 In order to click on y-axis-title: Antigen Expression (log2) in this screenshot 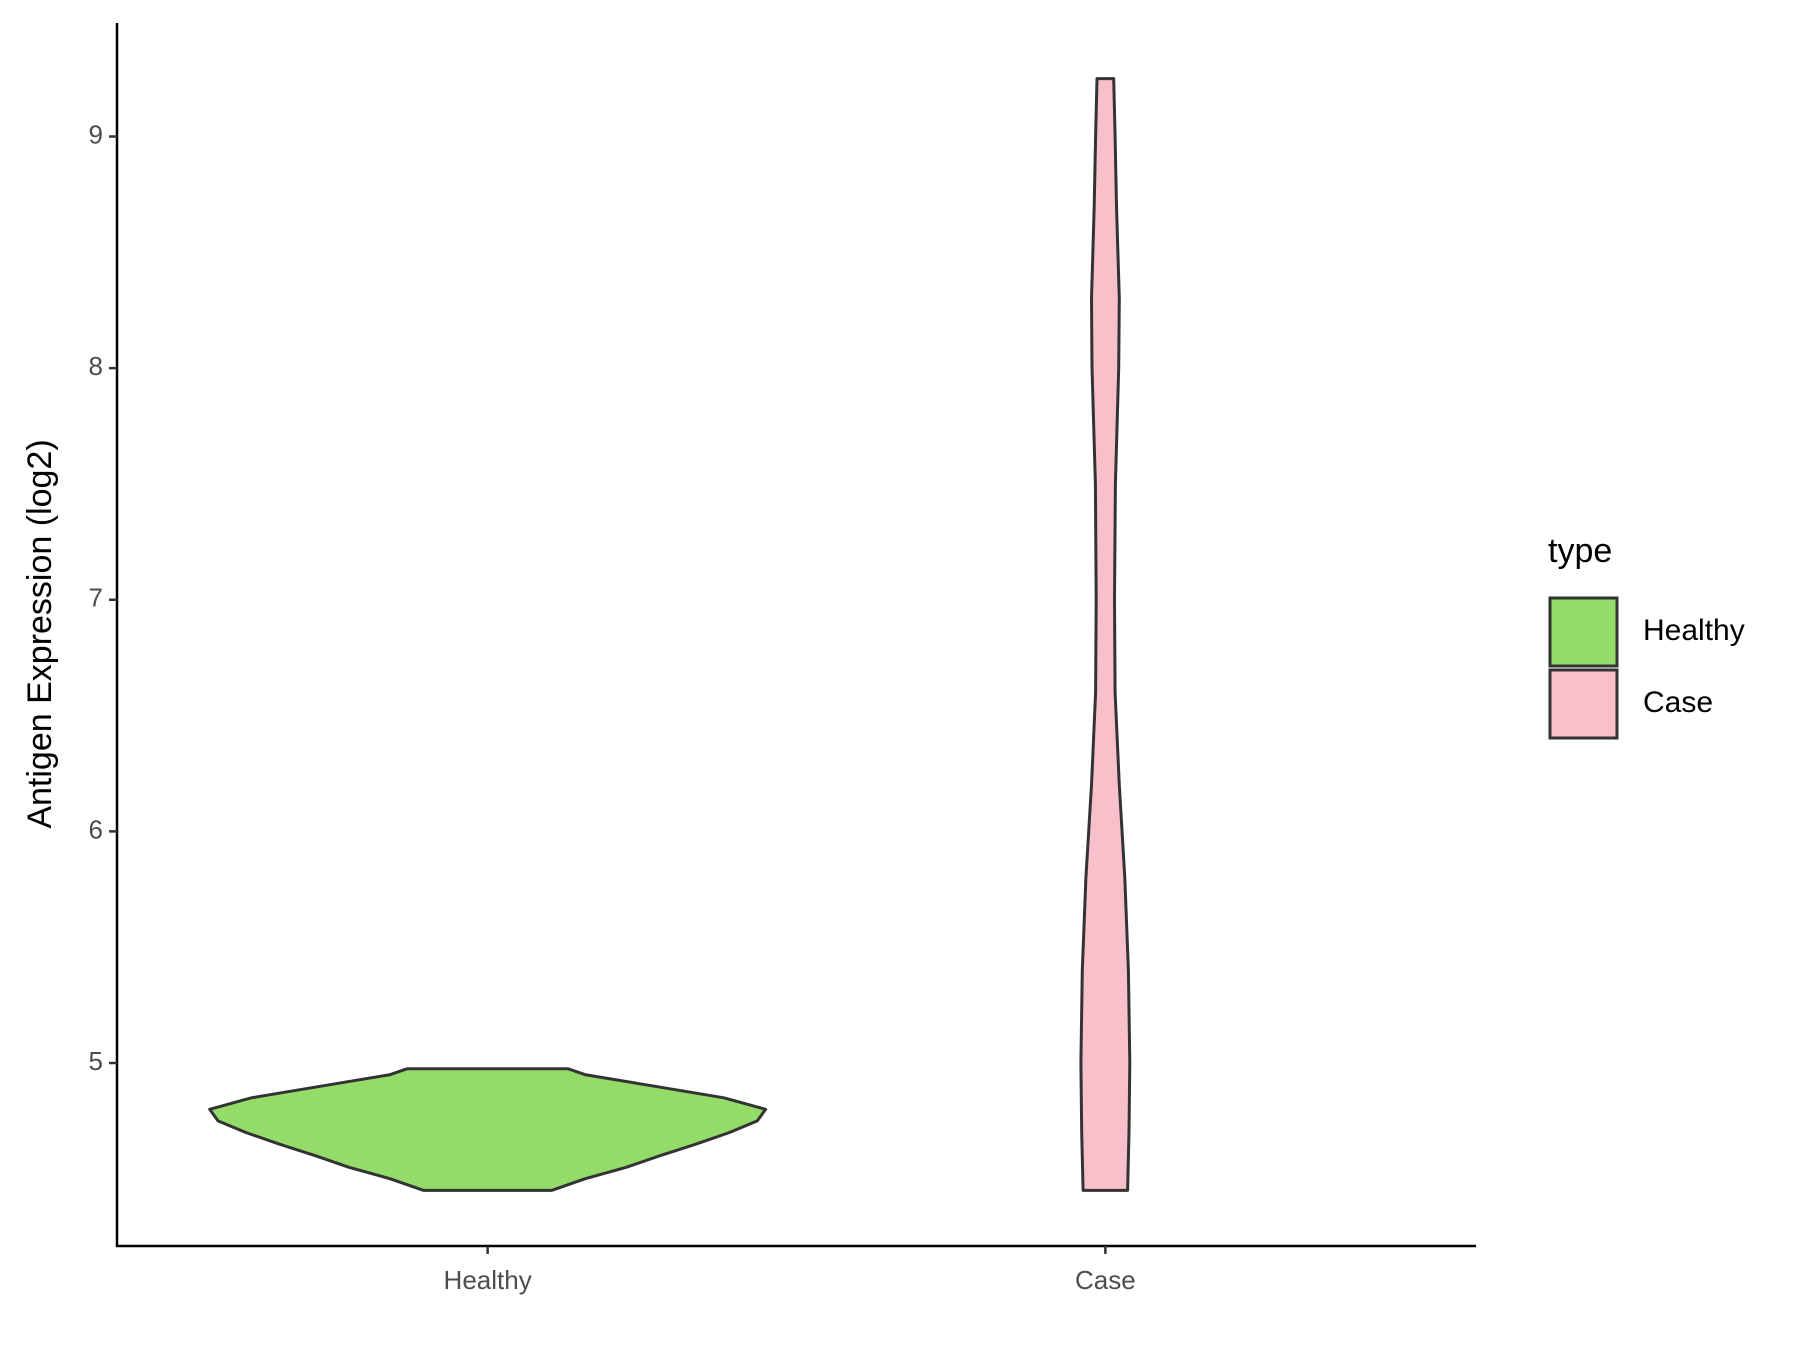, I will do `click(40, 633)`.